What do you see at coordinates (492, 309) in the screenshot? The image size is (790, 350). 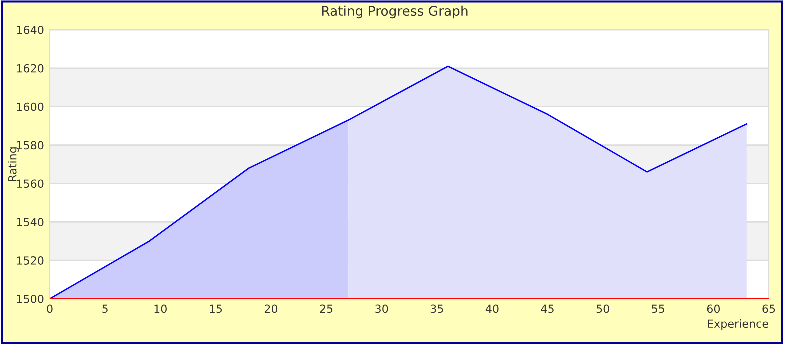 I see `x-tick-label: 40` at bounding box center [492, 309].